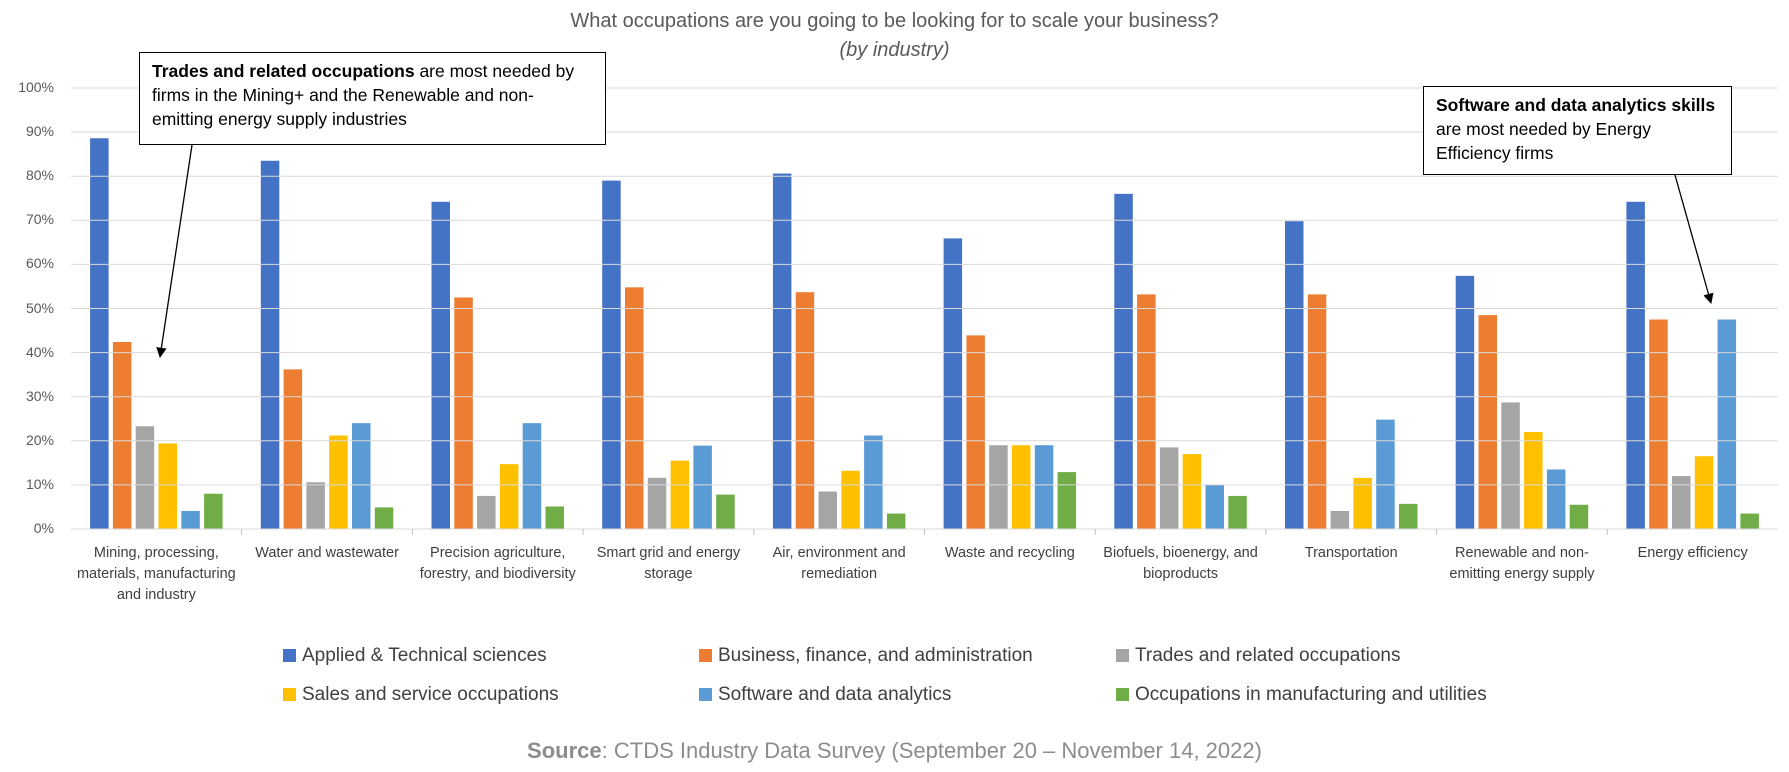  Describe the element at coordinates (894, 50) in the screenshot. I see `chart-subtitle: (by industry)` at that location.